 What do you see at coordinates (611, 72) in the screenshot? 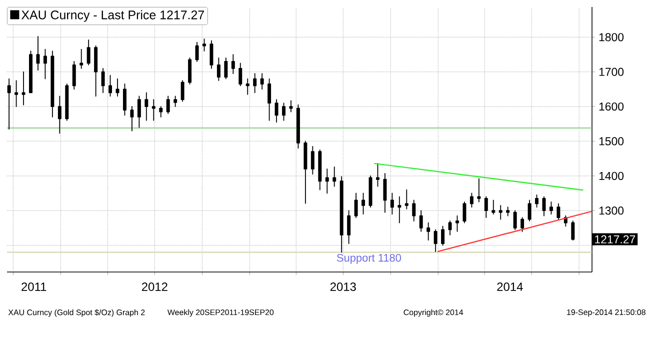
I see `y-tick-label: 1700` at bounding box center [611, 72].